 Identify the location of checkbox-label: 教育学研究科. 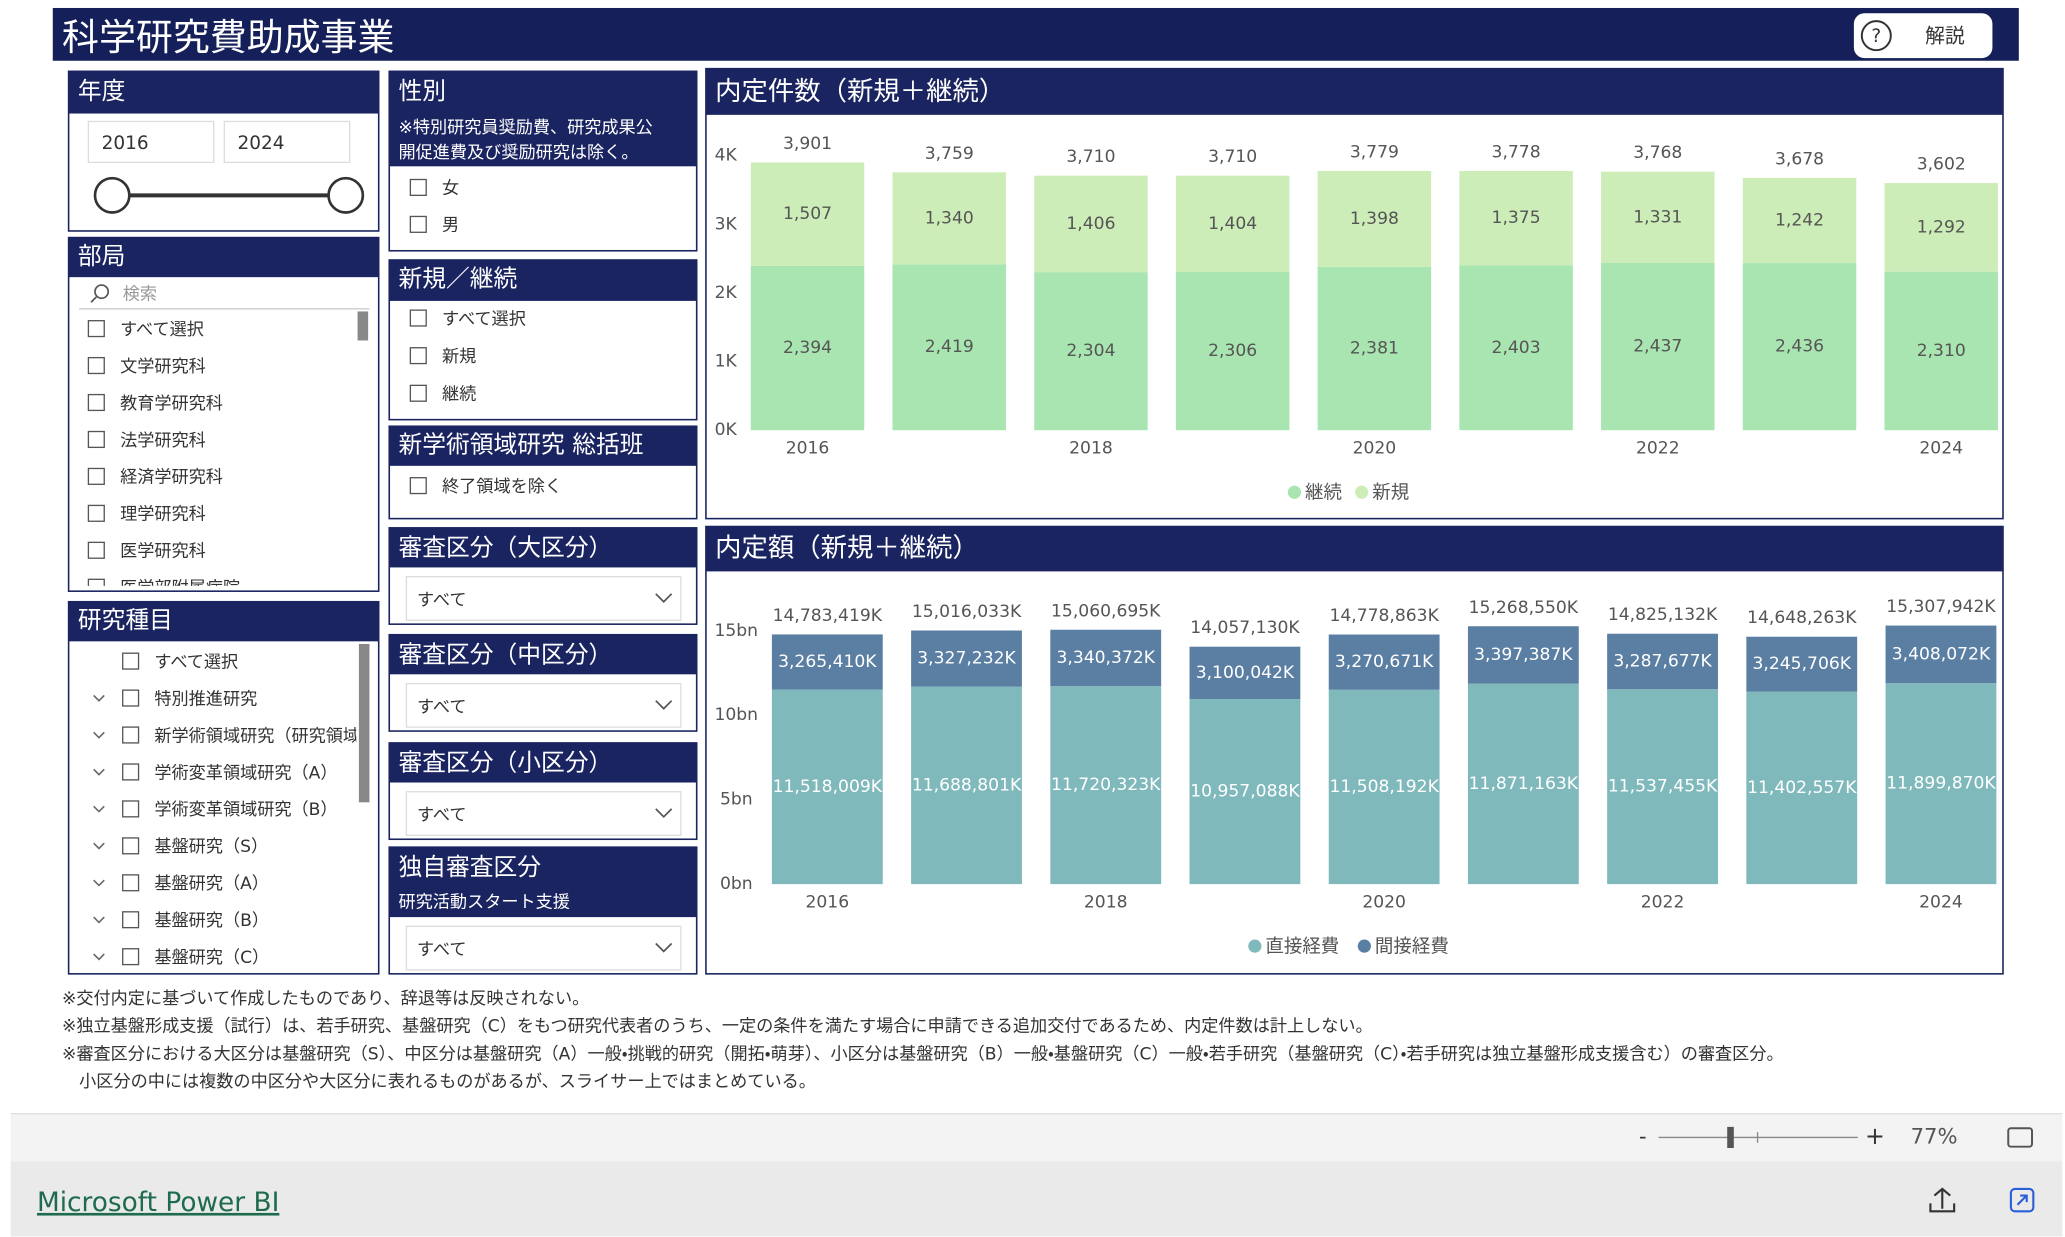
(171, 404).